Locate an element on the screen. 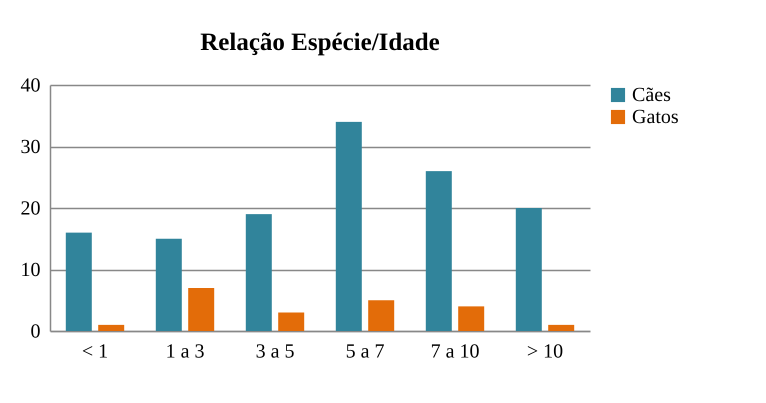 The width and height of the screenshot is (766, 403). y-tick-label: 10 is located at coordinates (30, 270).